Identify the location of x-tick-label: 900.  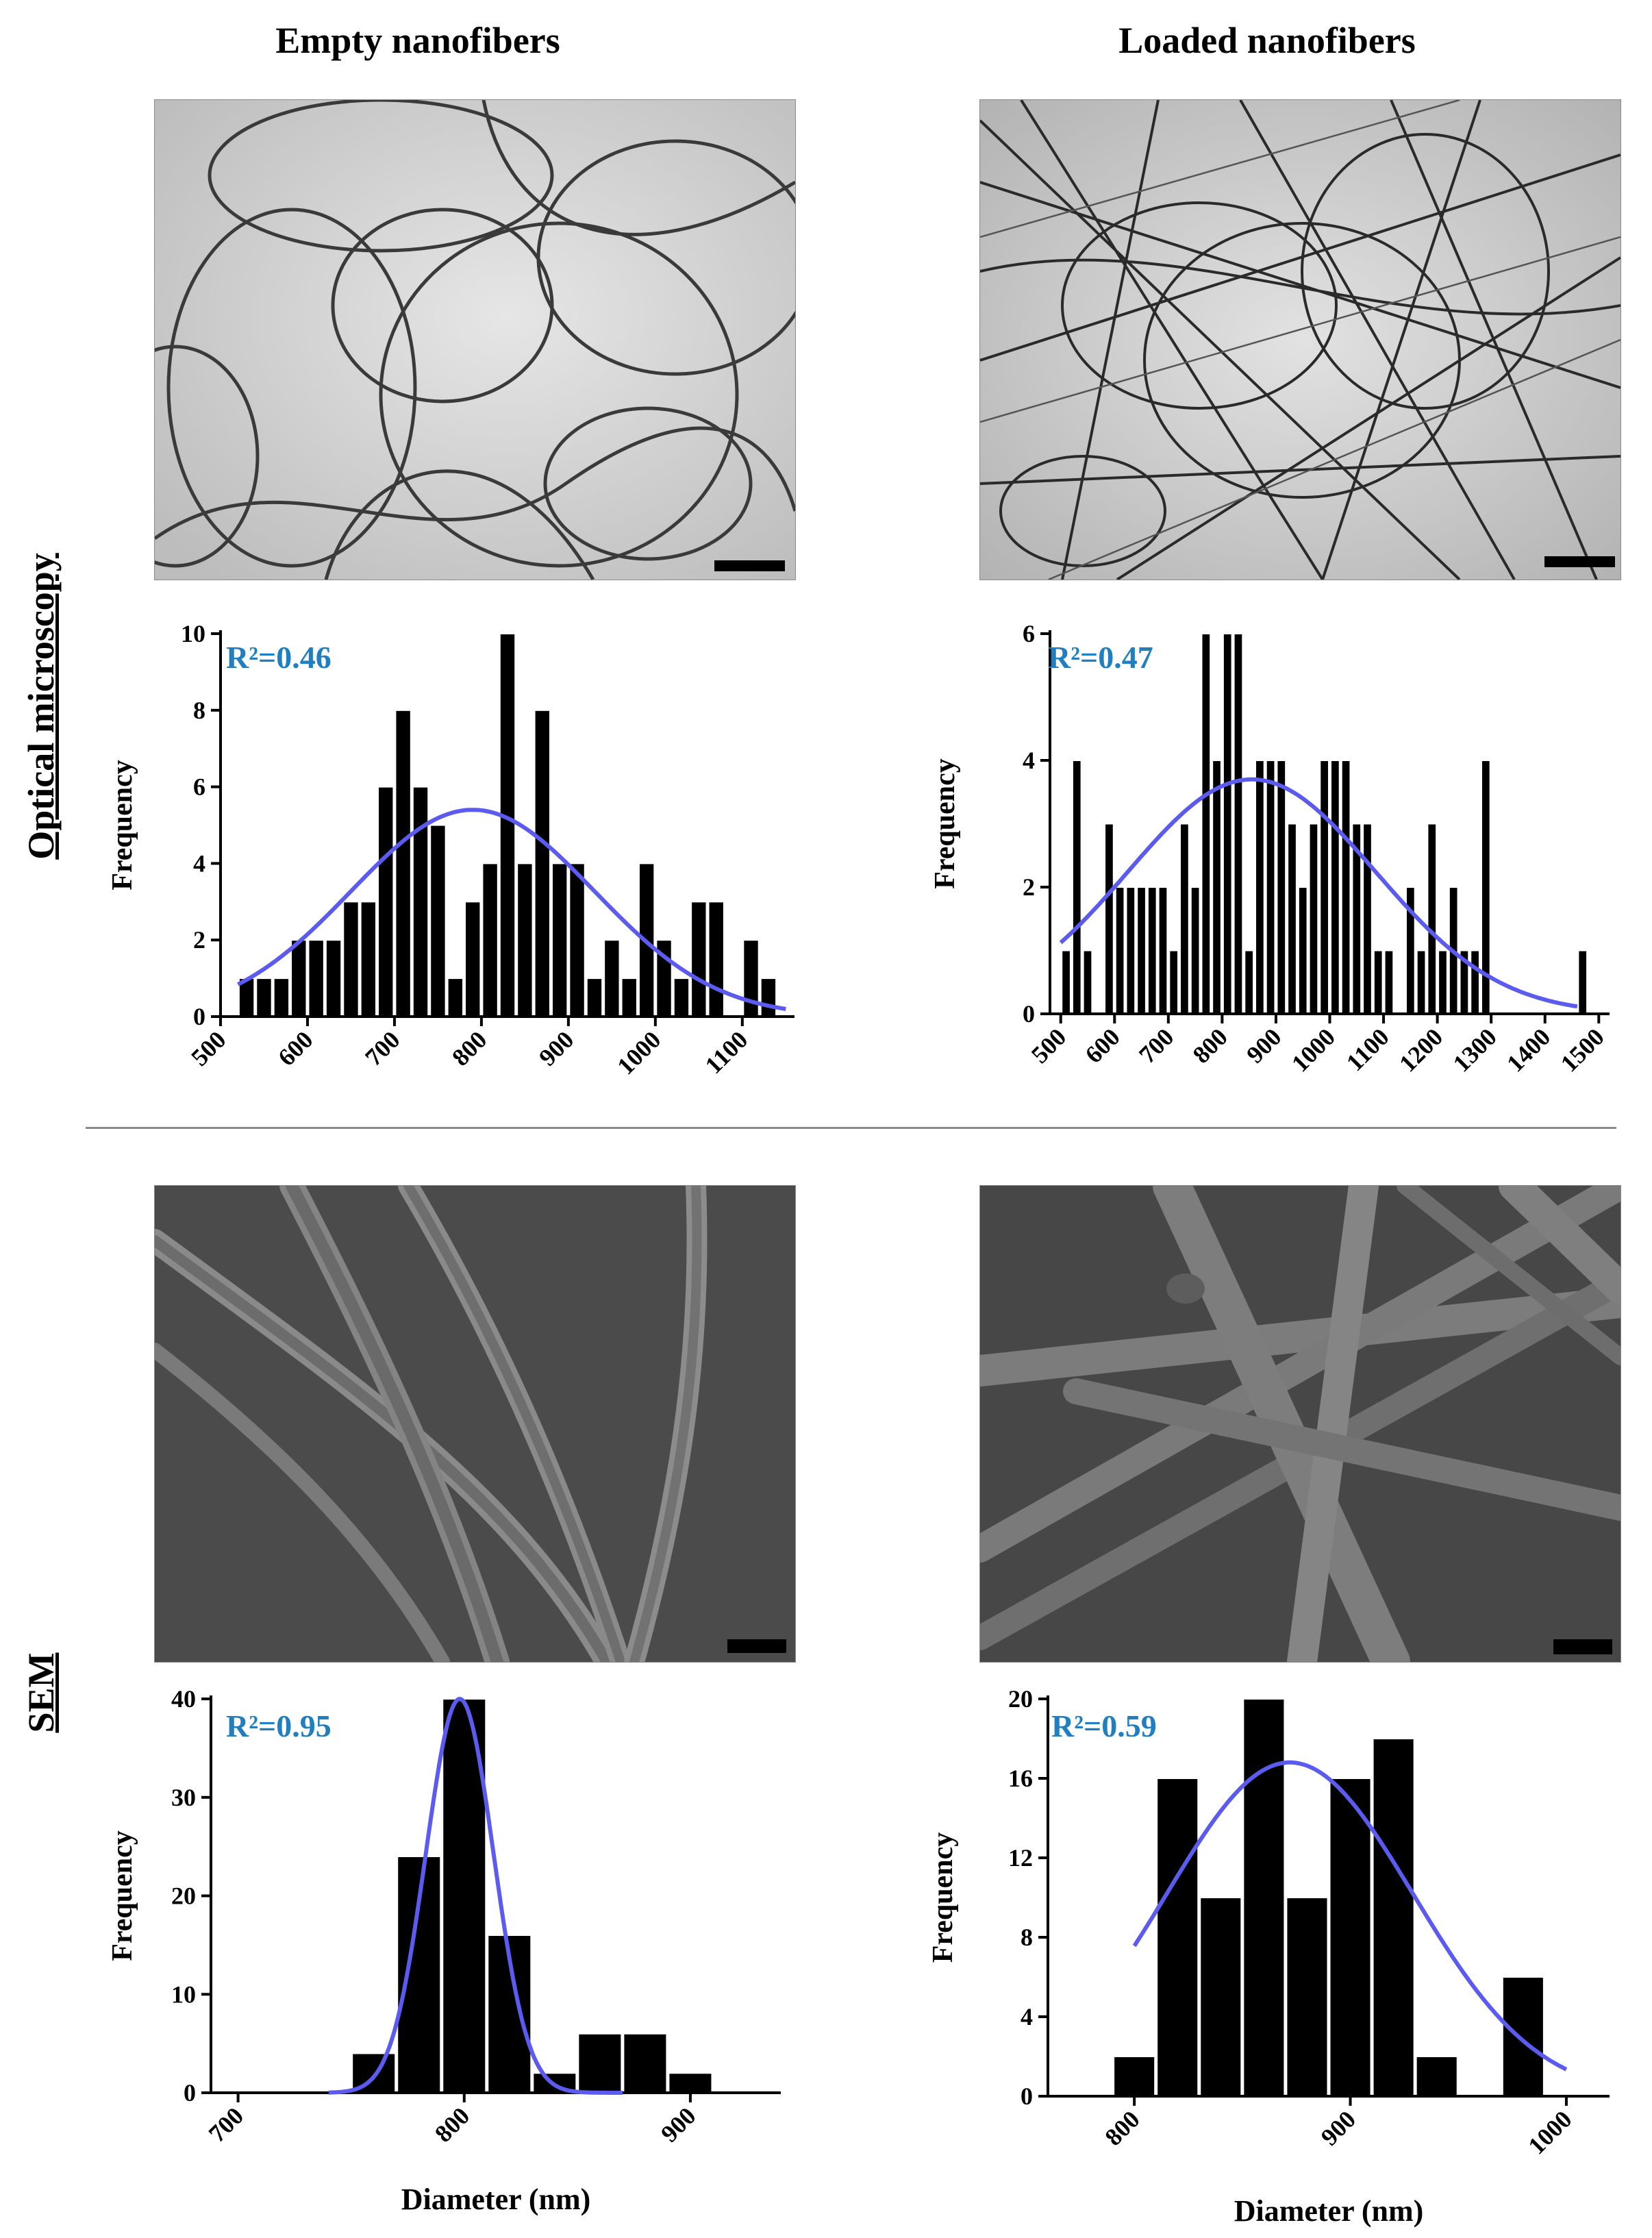
(1338, 2127).